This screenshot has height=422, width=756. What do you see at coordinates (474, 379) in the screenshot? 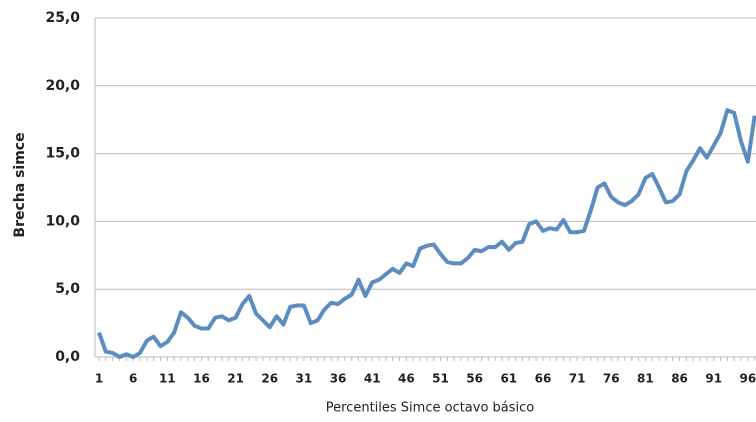
I see `x-tick-label: 56` at bounding box center [474, 379].